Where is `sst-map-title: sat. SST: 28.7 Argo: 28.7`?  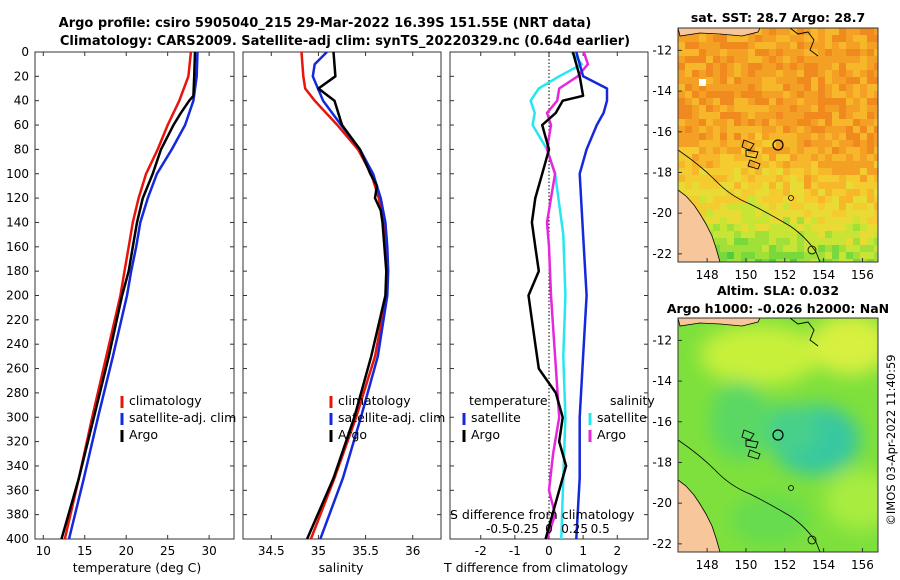 sst-map-title: sat. SST: 28.7 Argo: 28.7 is located at coordinates (778, 17).